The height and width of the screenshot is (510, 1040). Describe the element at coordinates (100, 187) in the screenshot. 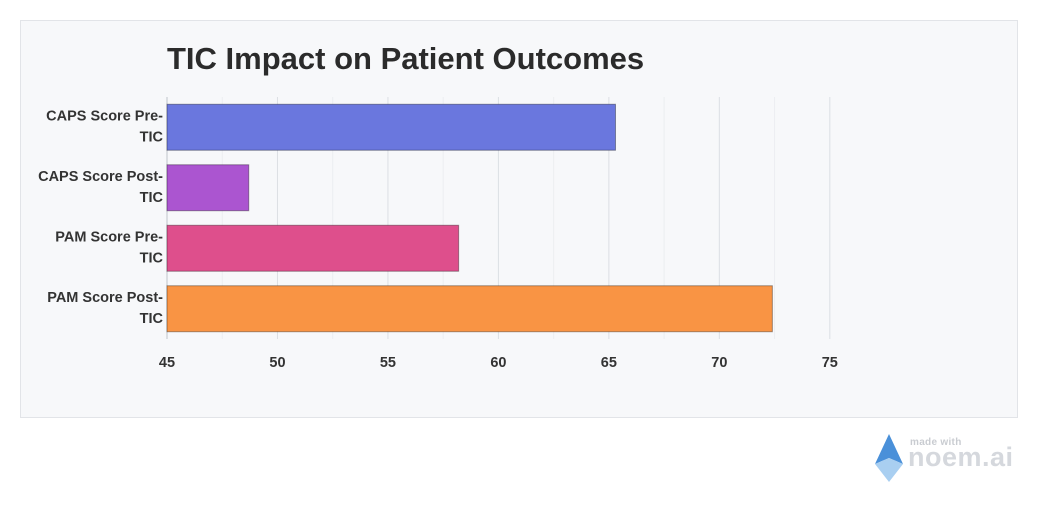

I see `category-label: CAPS Score Post-TIC` at that location.